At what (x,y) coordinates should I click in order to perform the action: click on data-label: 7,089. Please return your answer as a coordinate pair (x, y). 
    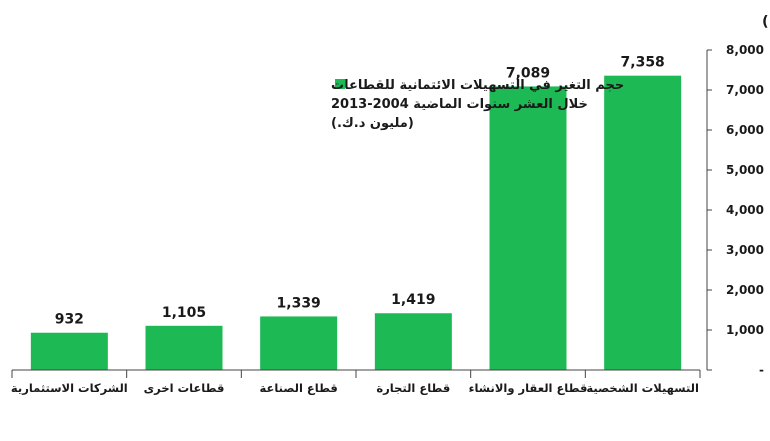
    Looking at the image, I should click on (528, 73).